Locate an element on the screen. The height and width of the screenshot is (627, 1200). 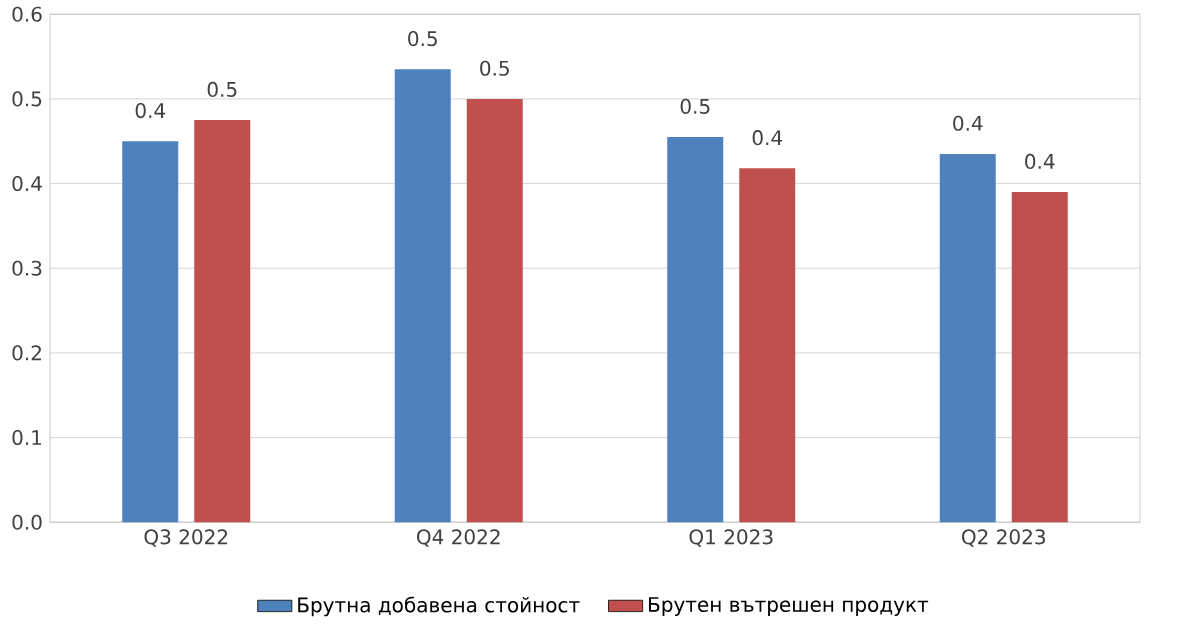
y-tick-label: 0.5 is located at coordinates (27, 99).